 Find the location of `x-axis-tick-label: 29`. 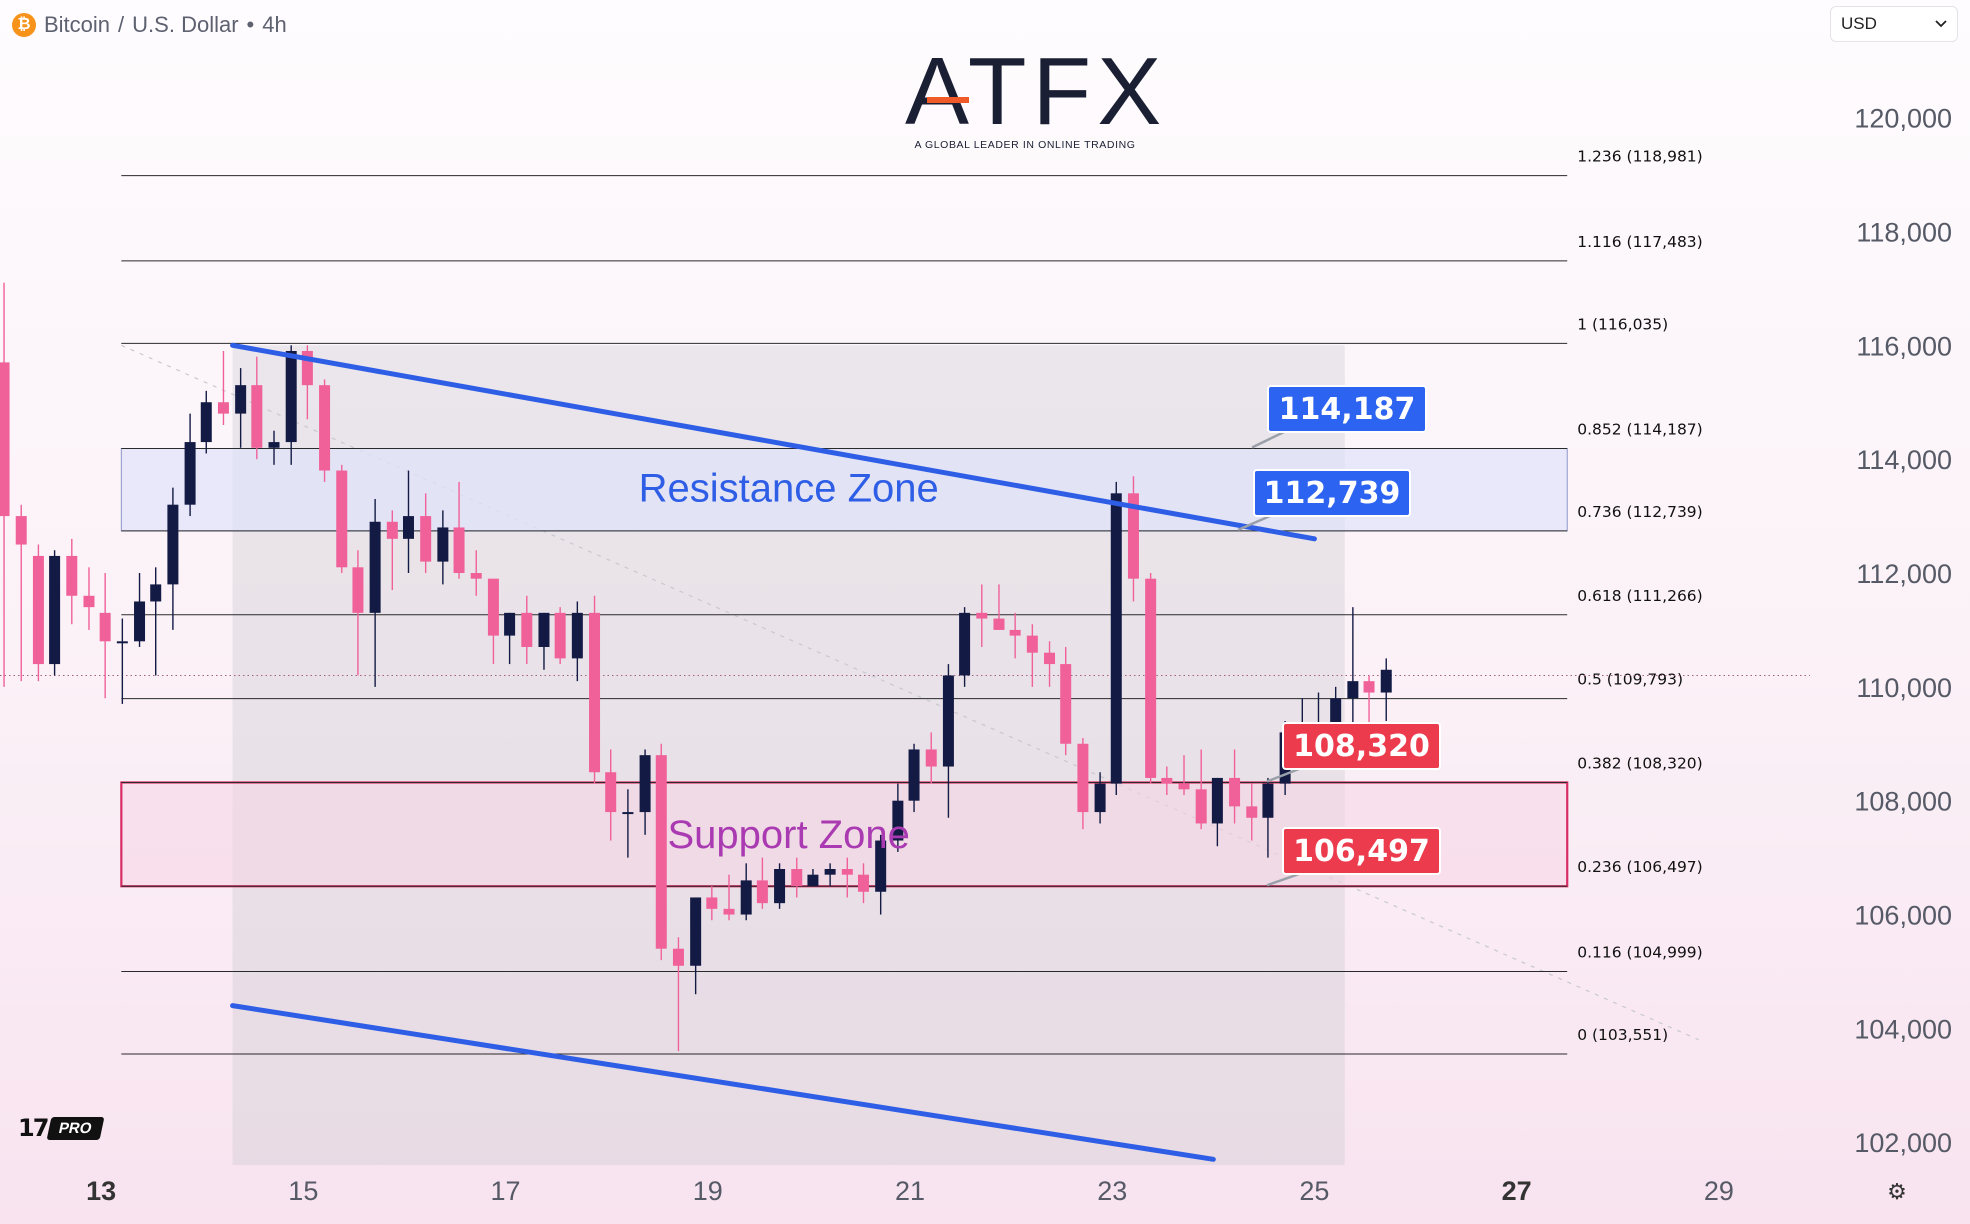

x-axis-tick-label: 29 is located at coordinates (1719, 1191).